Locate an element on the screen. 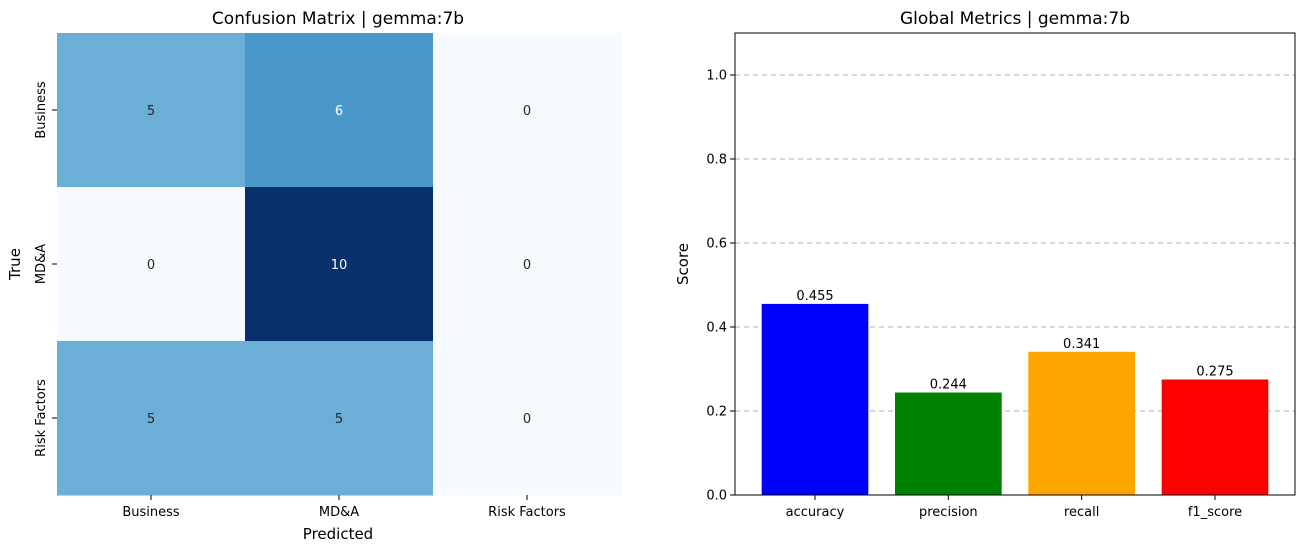 The image size is (1307, 552). bar-f1-score is located at coordinates (1215, 437).